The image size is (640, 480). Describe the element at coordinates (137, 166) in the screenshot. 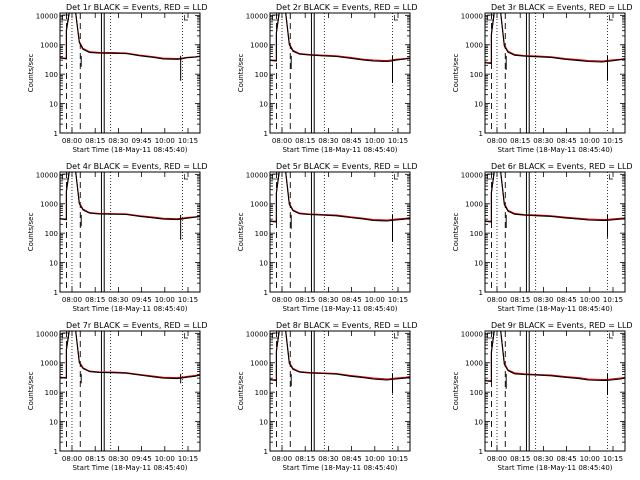

I see `panel-title: Det 4r BLACK = Events, RED = LLD` at that location.